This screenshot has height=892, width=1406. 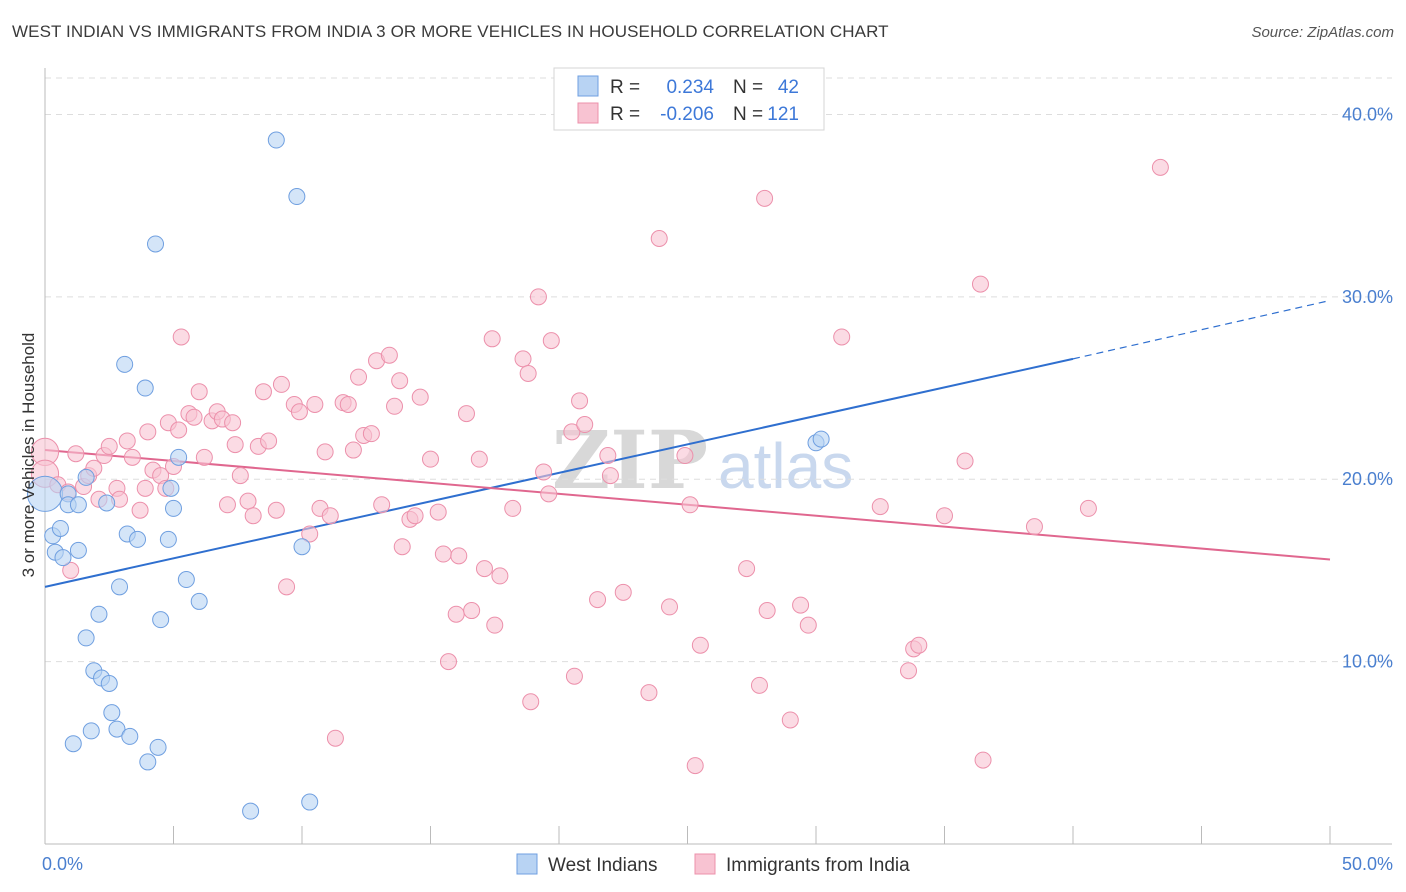 I want to click on source-label: Source: ZipAtlas.com, so click(x=1322, y=32).